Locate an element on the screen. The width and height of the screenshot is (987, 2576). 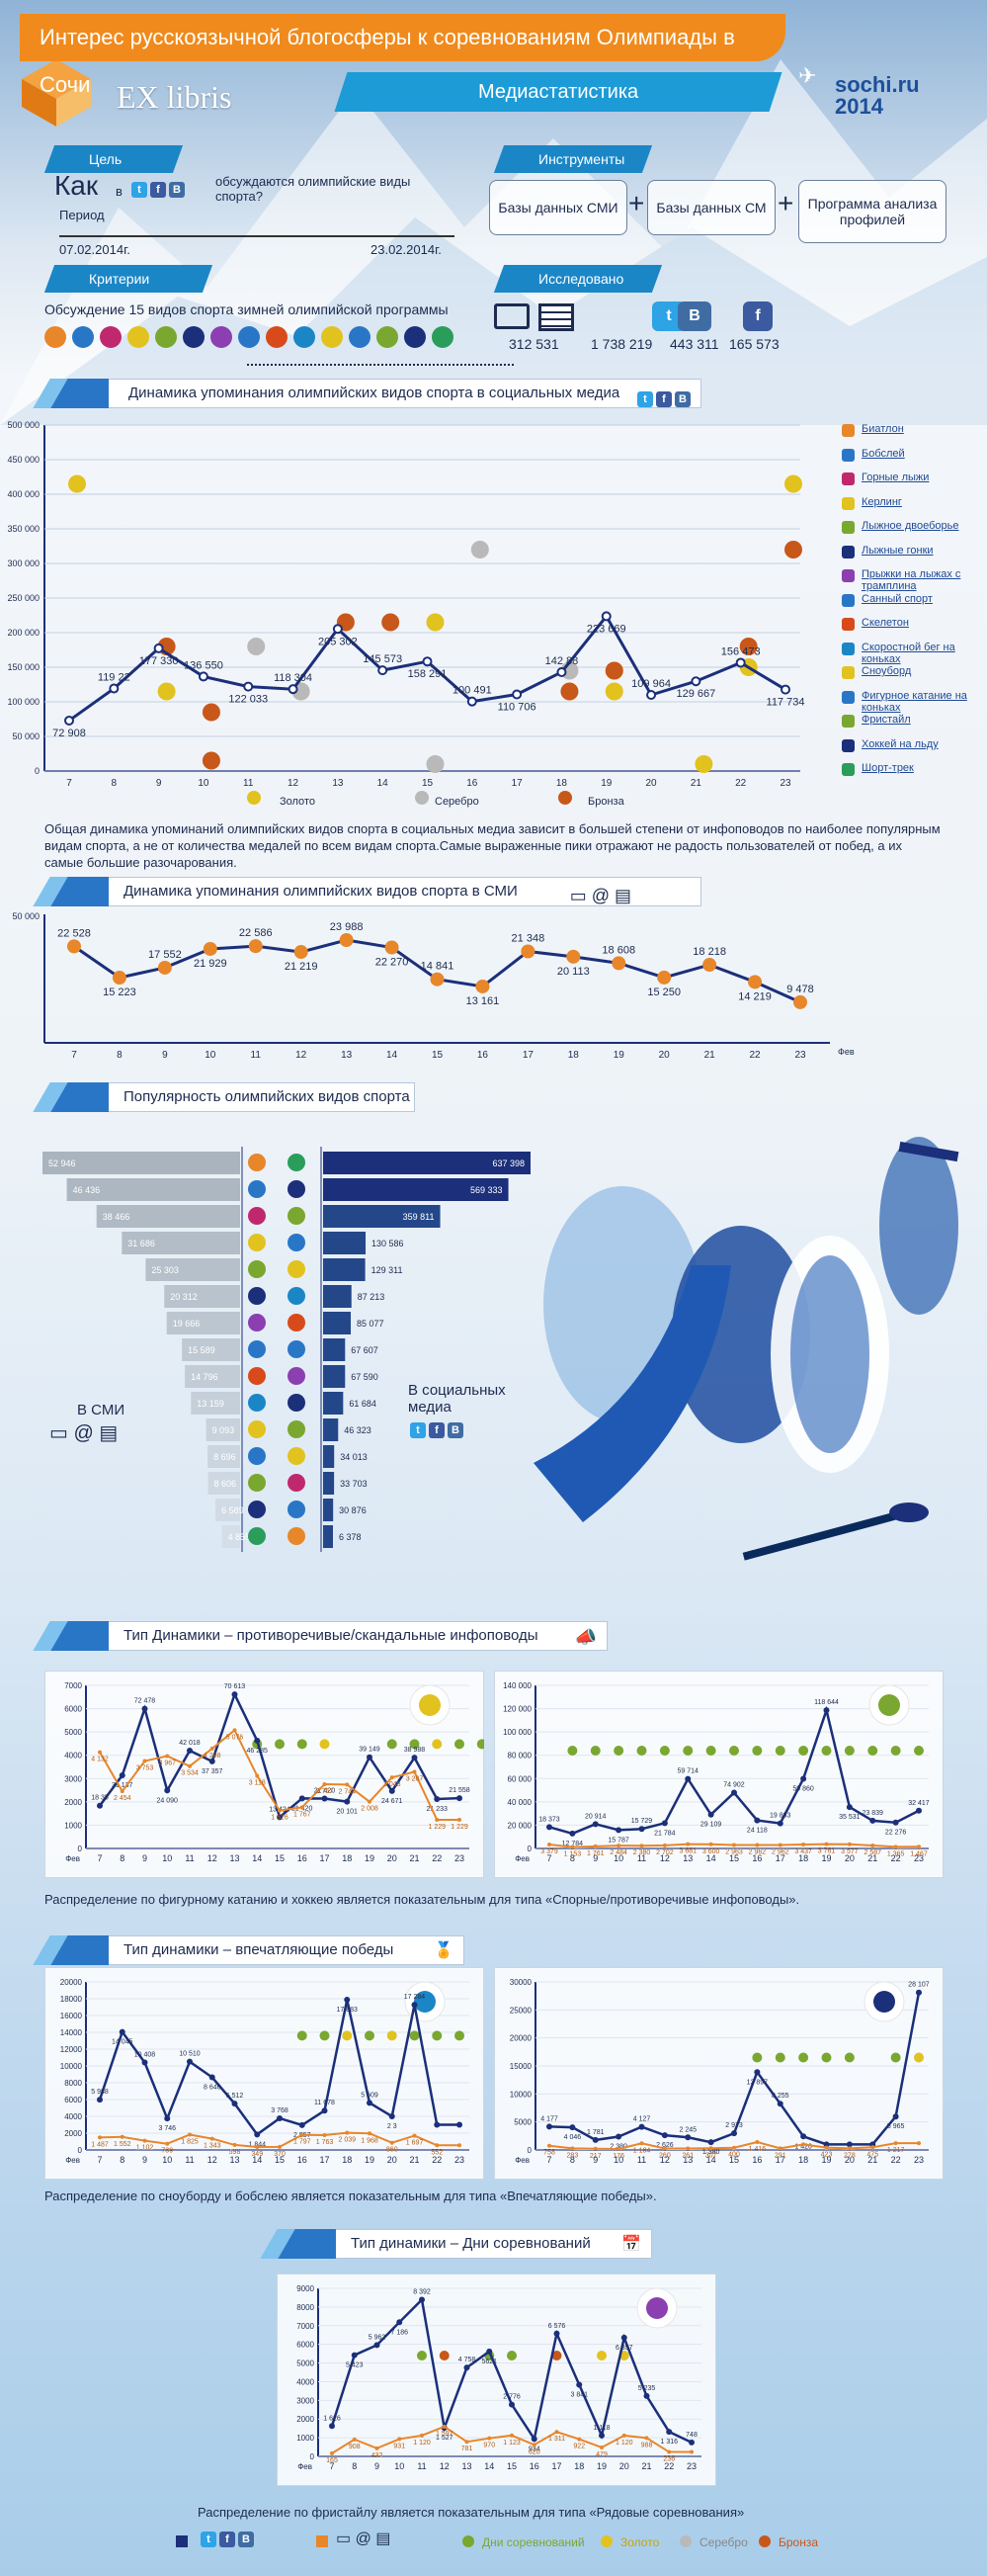
data-label: 3 681 is located at coordinates (688, 1851).